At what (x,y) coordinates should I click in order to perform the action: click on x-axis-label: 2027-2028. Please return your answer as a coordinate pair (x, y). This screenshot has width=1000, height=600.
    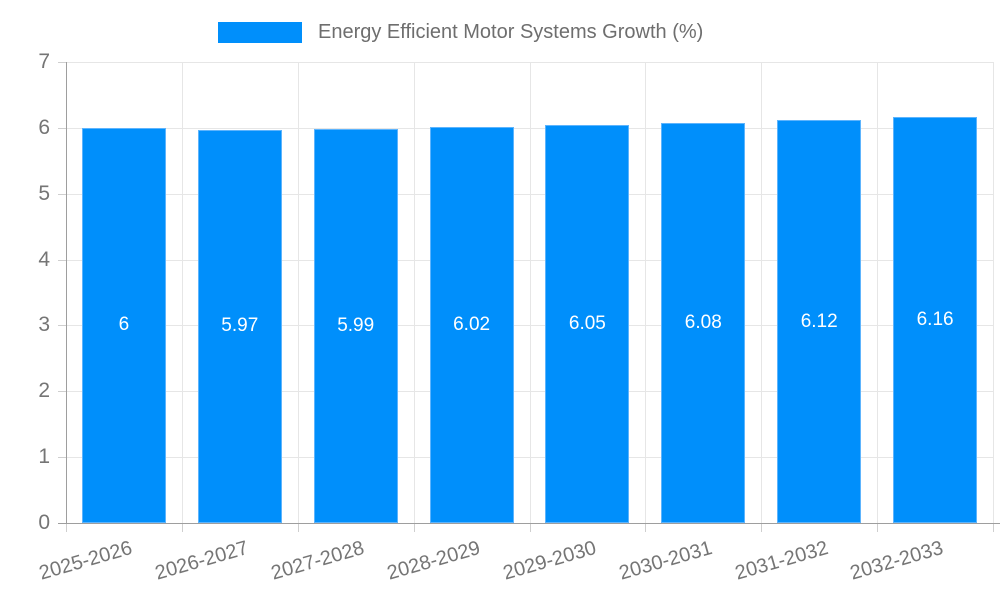
    Looking at the image, I should click on (317, 561).